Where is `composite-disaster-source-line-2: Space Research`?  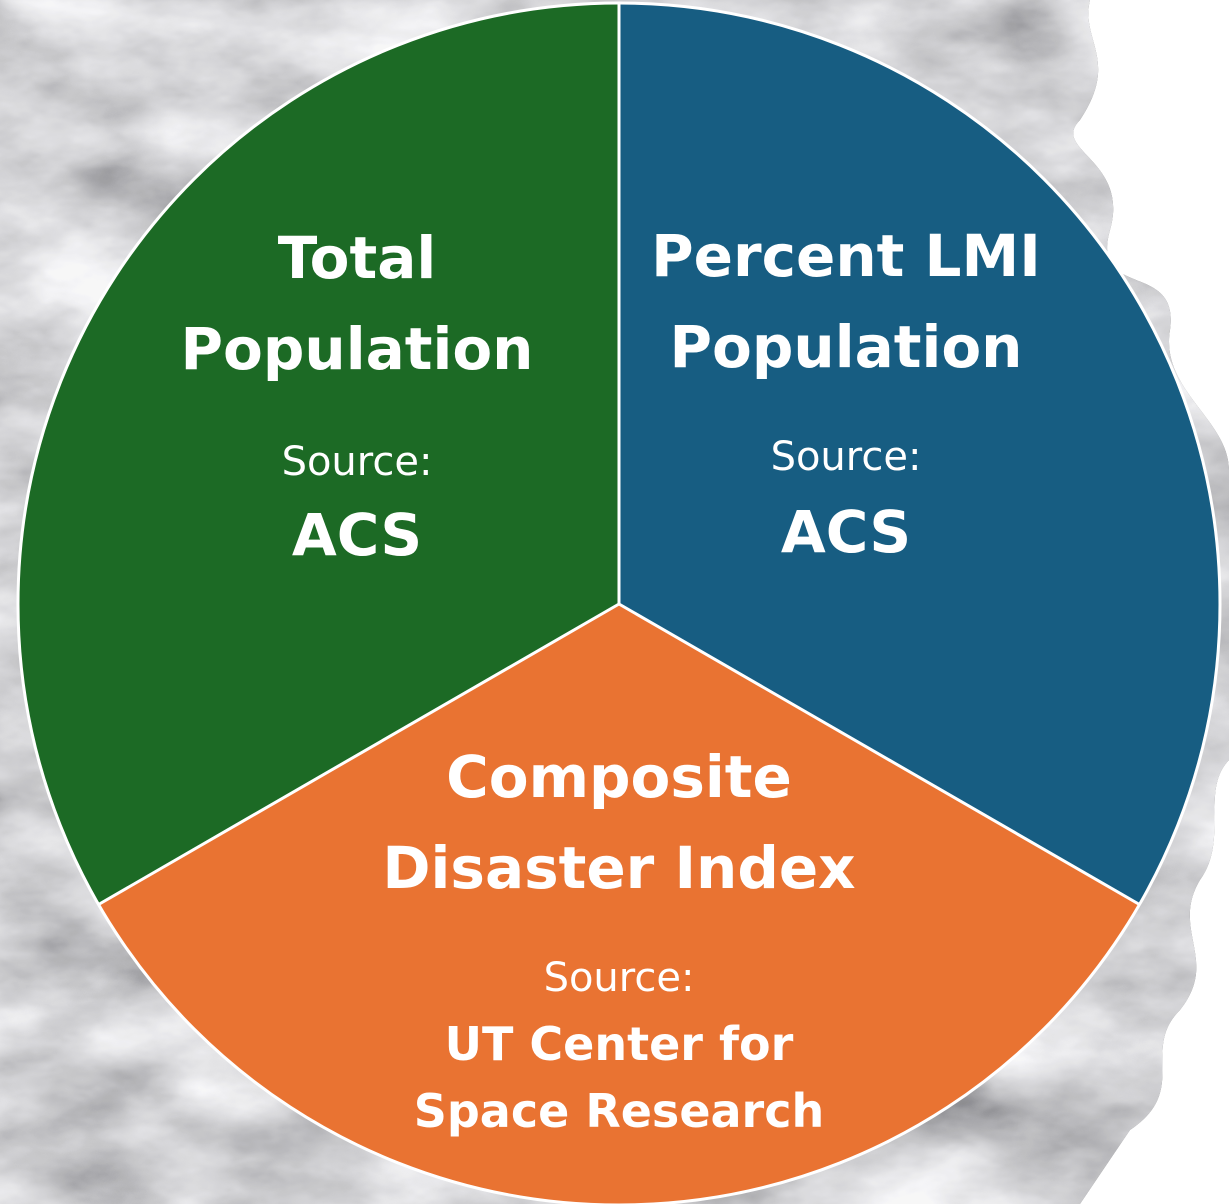
composite-disaster-source-line-2: Space Research is located at coordinates (619, 1111).